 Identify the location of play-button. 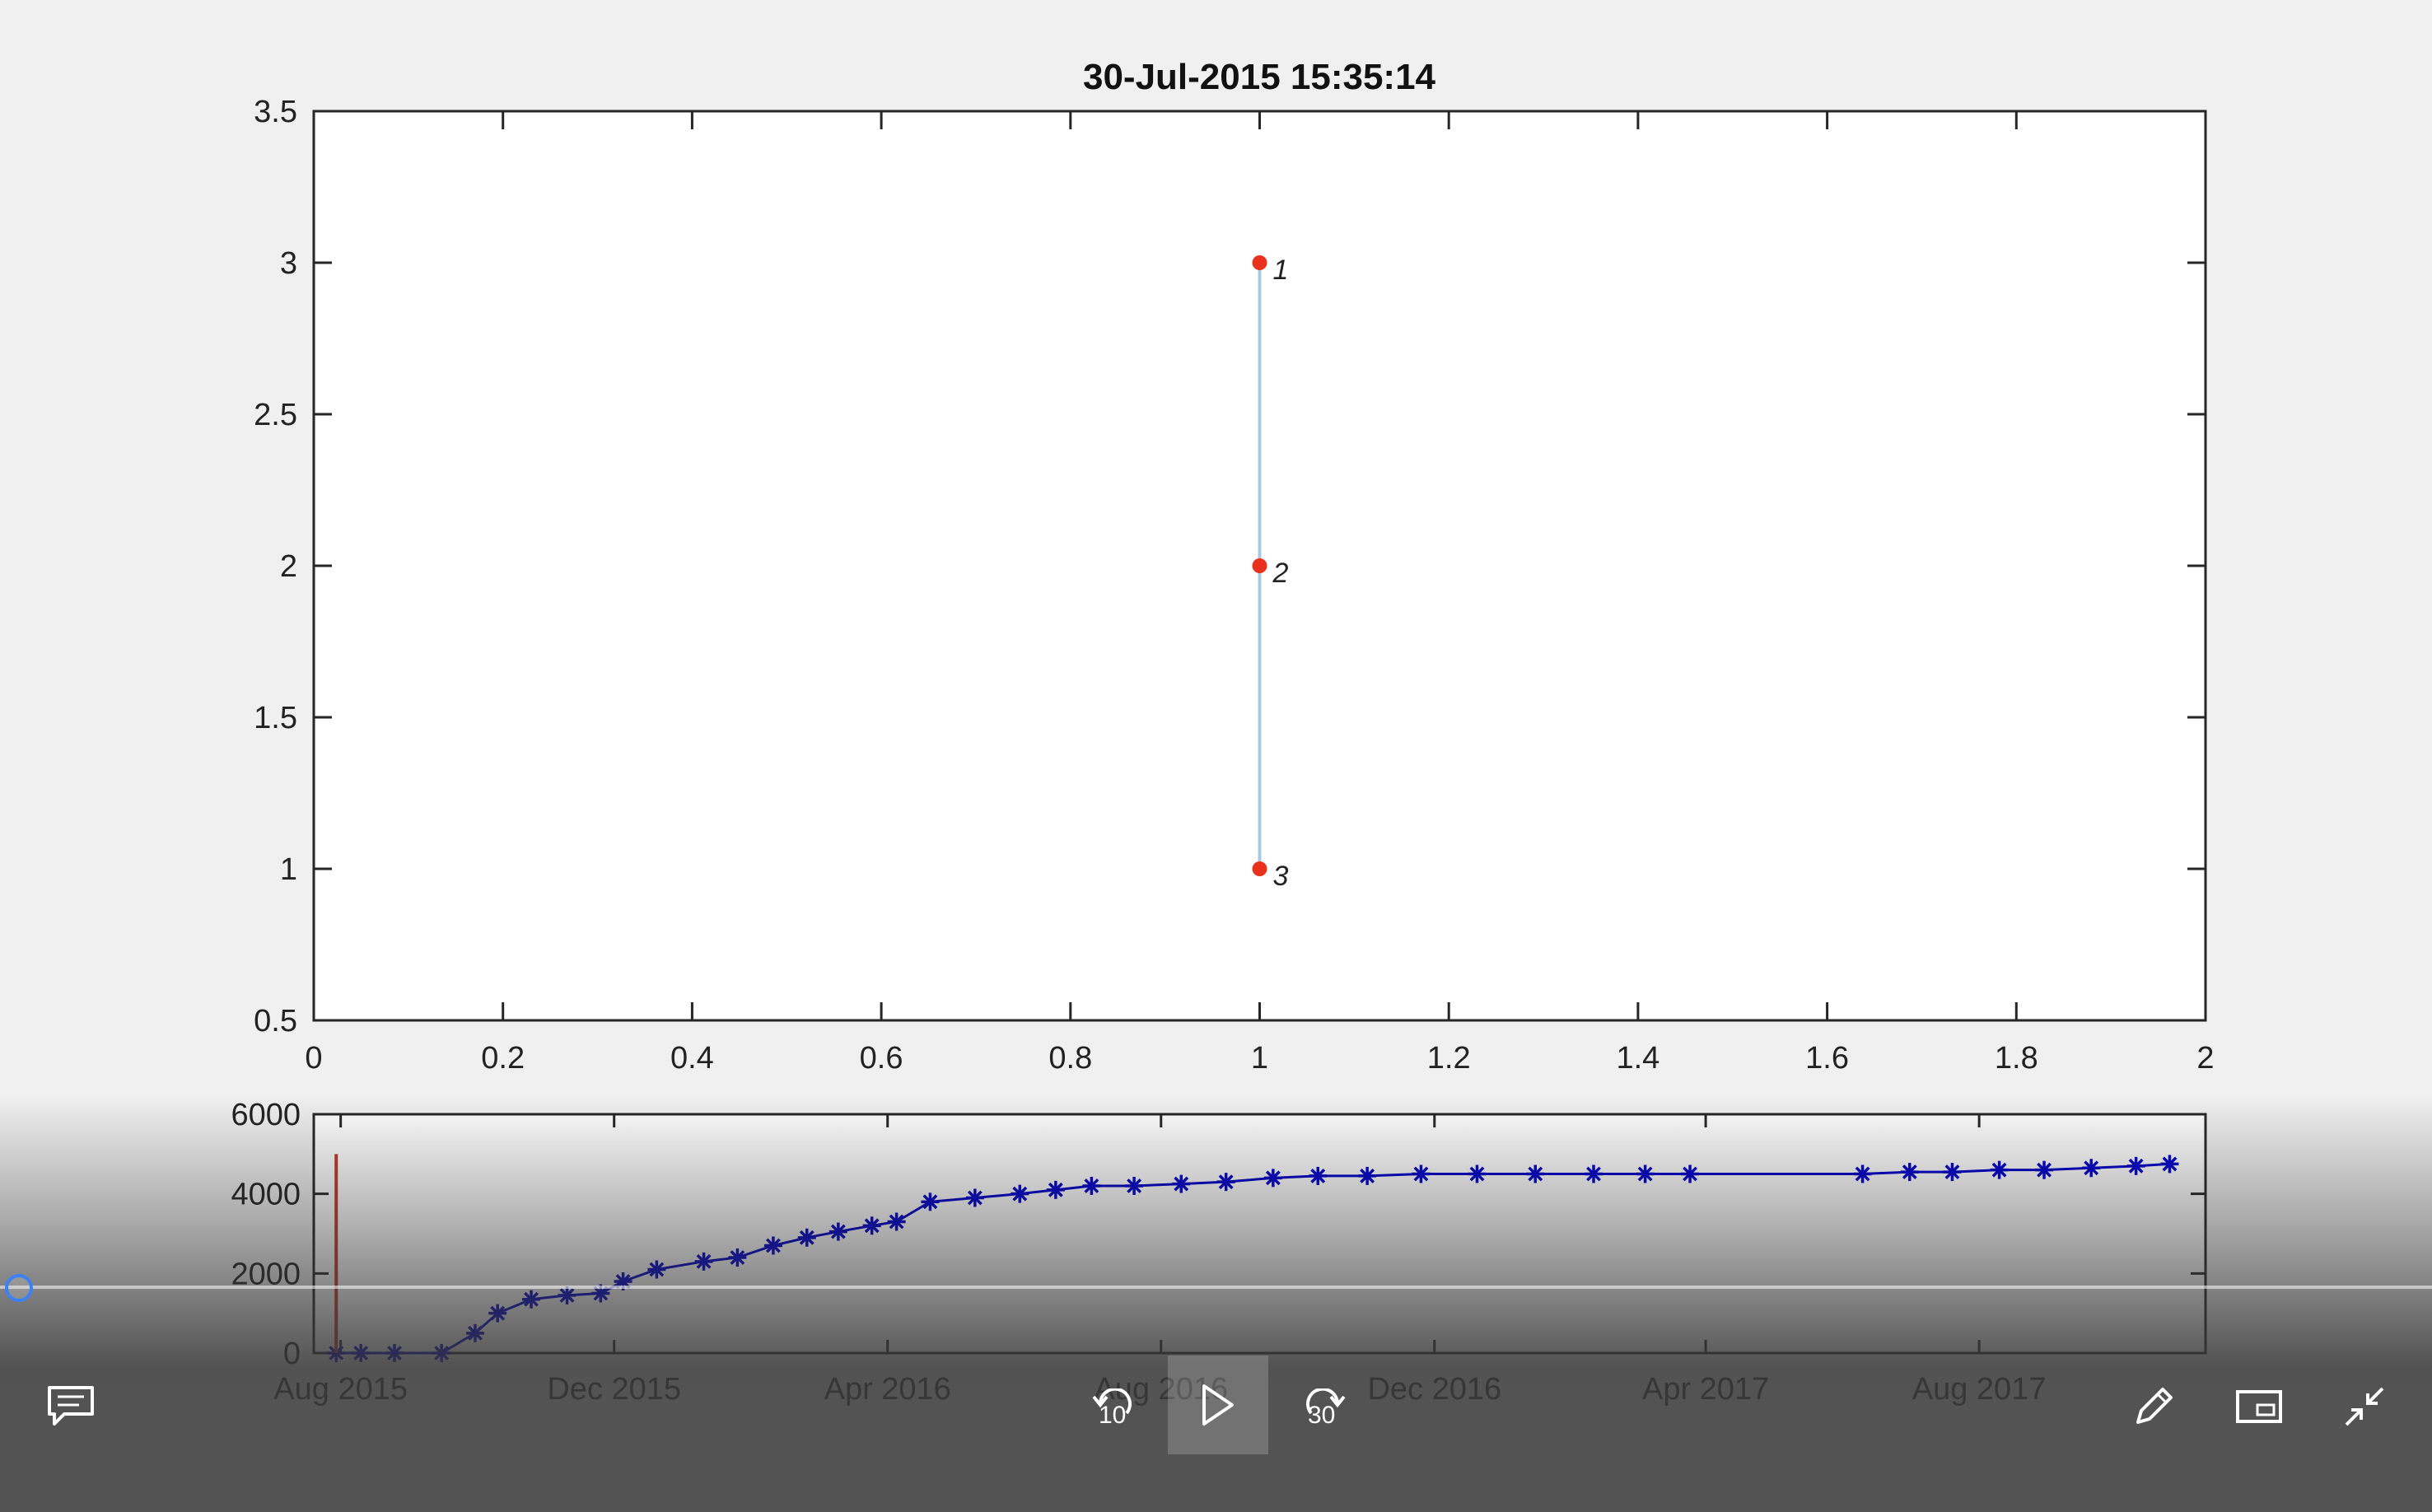
(1218, 1405).